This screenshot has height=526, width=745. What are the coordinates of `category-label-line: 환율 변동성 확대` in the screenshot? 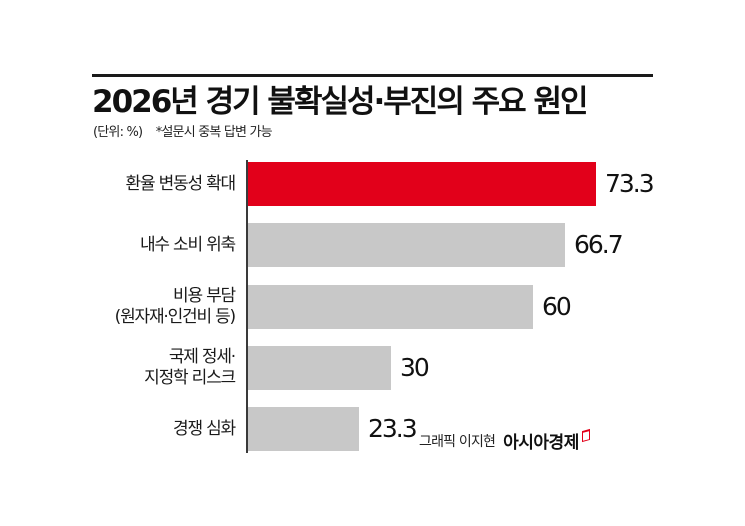 It's located at (181, 183).